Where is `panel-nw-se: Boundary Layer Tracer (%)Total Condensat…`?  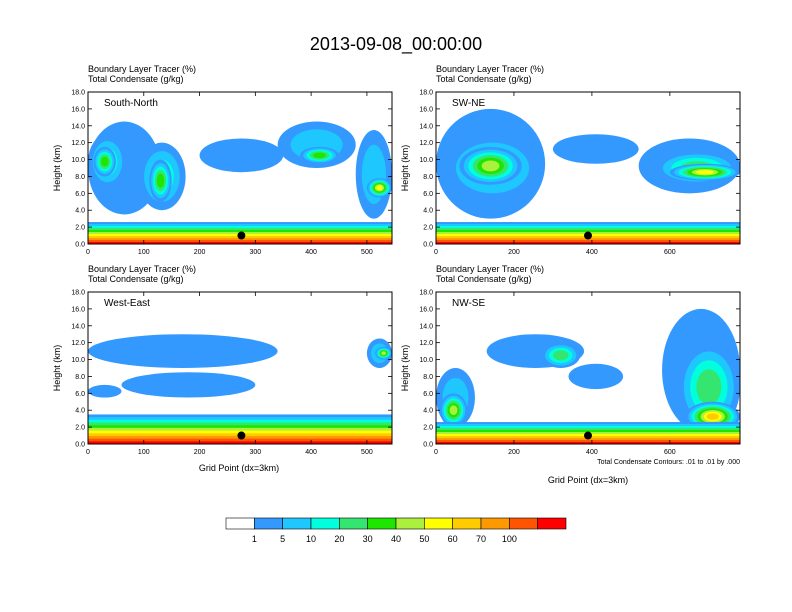
panel-nw-se: Boundary Layer Tracer (%)Total Condensat… is located at coordinates (570, 360).